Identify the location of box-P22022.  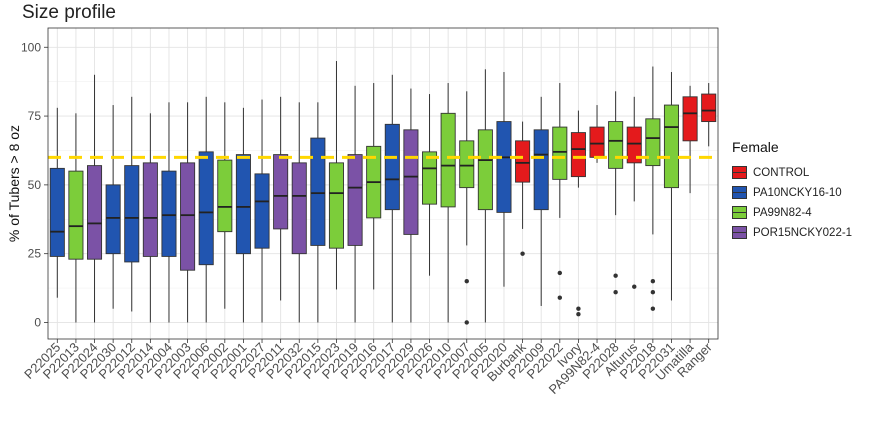
(560, 191).